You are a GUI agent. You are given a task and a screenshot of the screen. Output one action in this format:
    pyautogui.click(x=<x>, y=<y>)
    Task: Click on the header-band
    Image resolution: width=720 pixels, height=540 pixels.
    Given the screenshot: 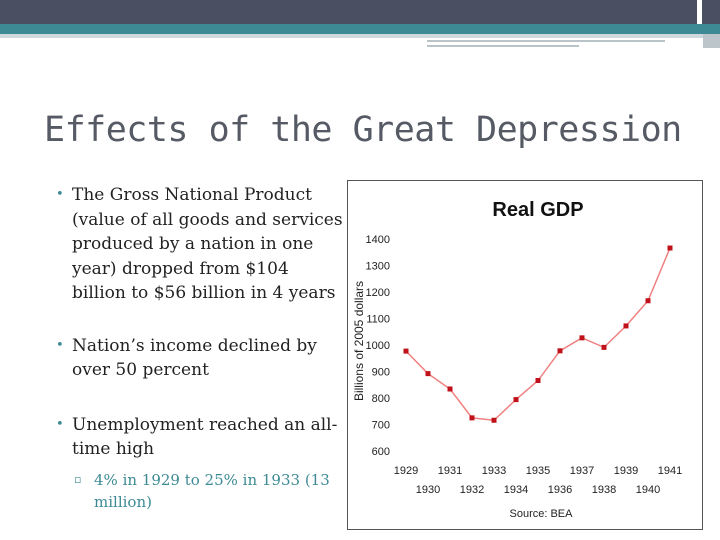 What is the action you would take?
    pyautogui.click(x=348, y=12)
    